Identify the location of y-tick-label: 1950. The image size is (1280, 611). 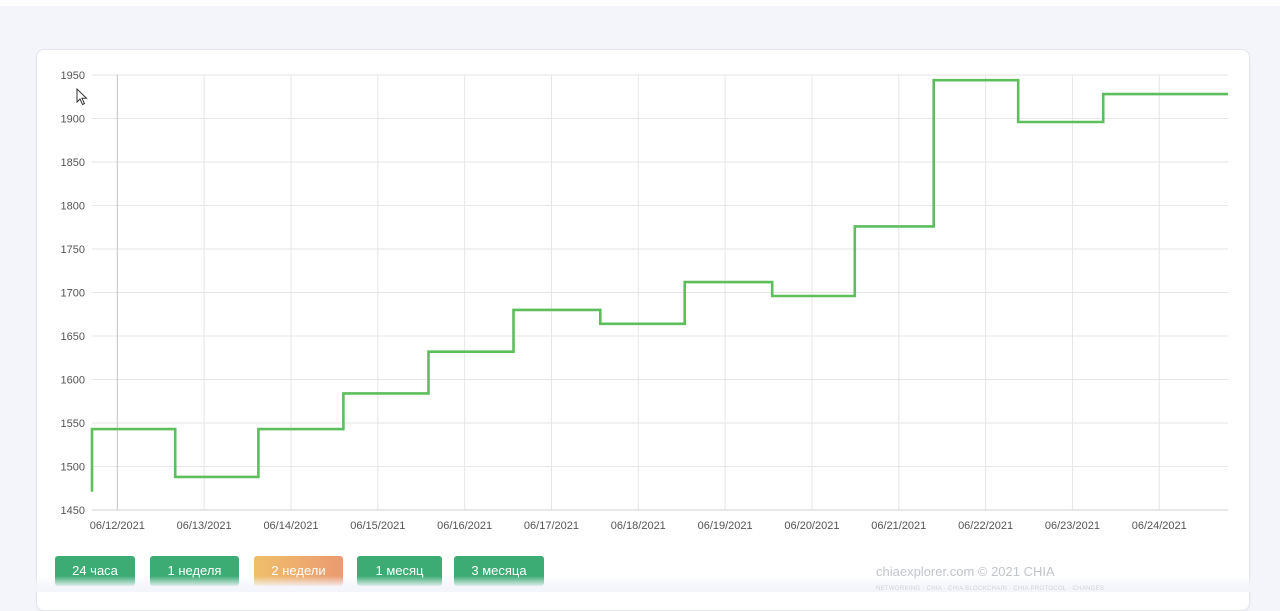
(73, 76).